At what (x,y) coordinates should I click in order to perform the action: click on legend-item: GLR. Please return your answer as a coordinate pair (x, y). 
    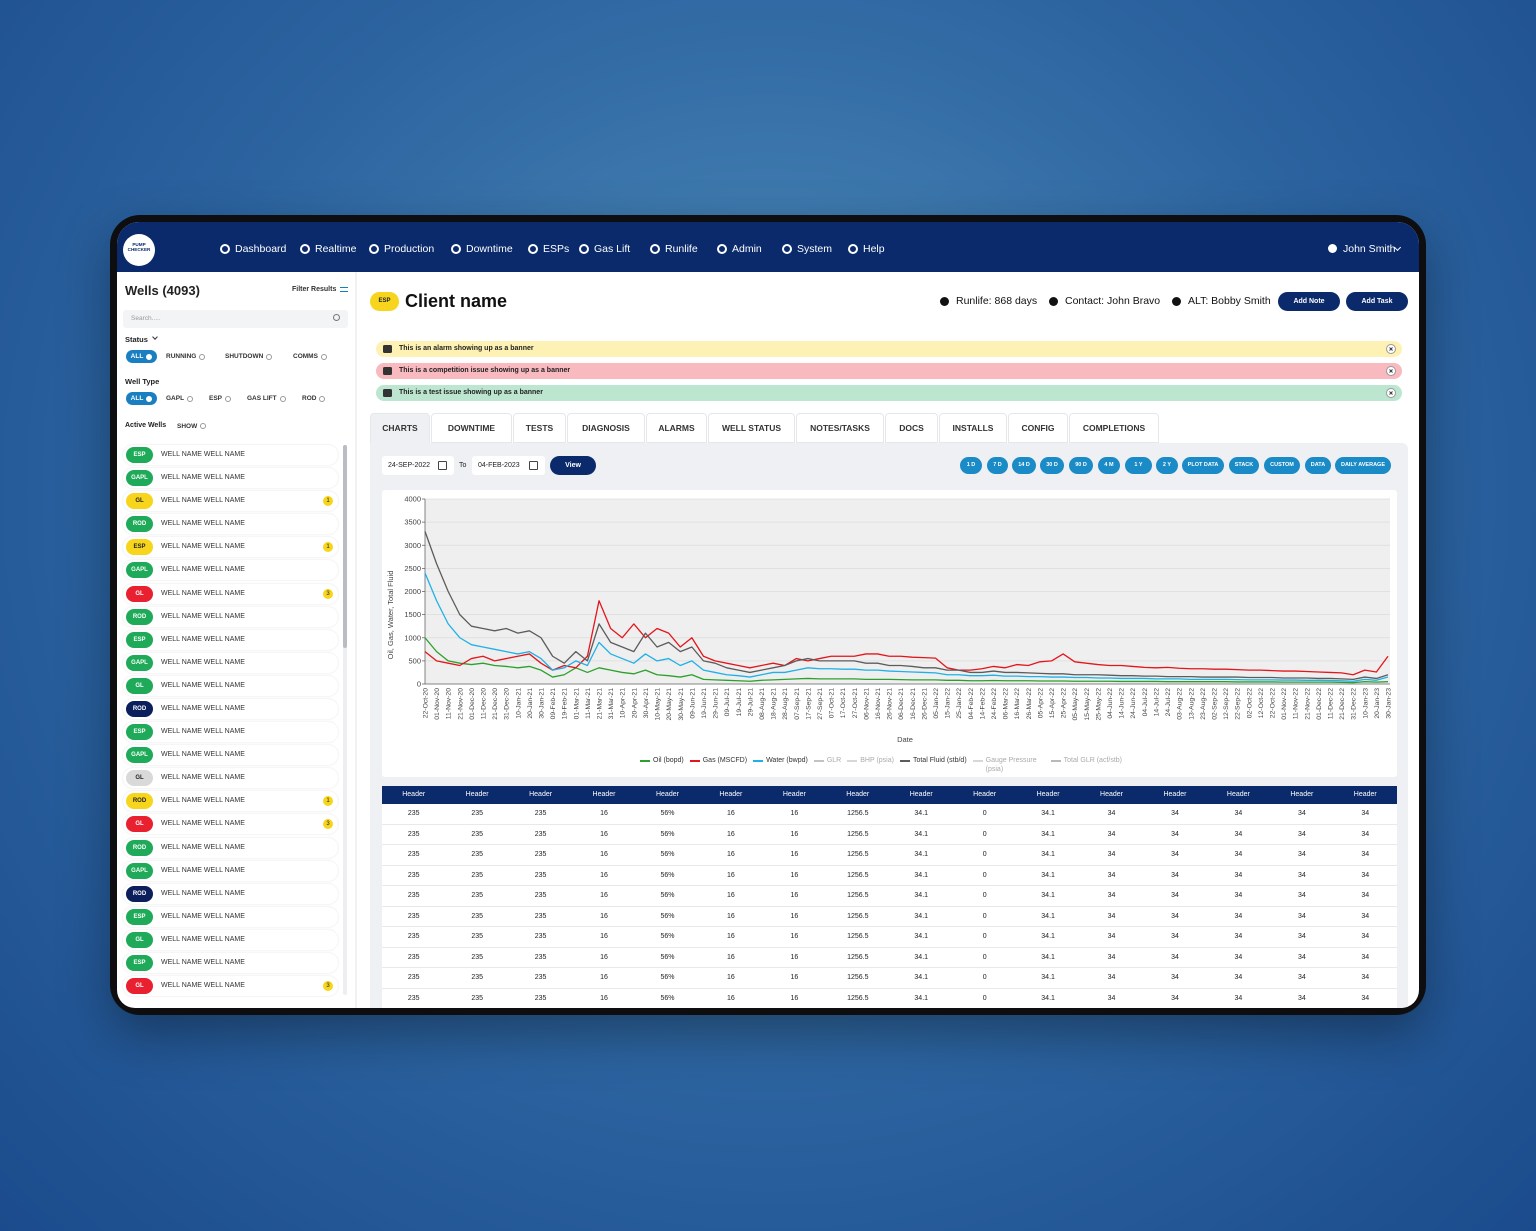
    Looking at the image, I should click on (827, 760).